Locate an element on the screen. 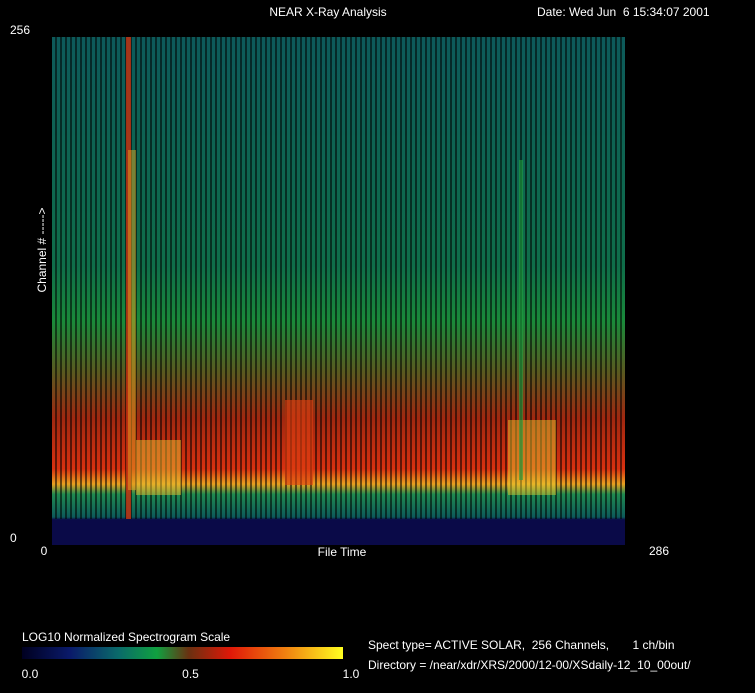  y-tick-label: 0 is located at coordinates (13, 538).